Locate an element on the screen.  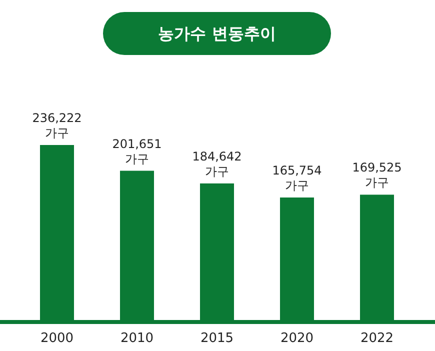
x-tick-label: 2015 is located at coordinates (217, 338).